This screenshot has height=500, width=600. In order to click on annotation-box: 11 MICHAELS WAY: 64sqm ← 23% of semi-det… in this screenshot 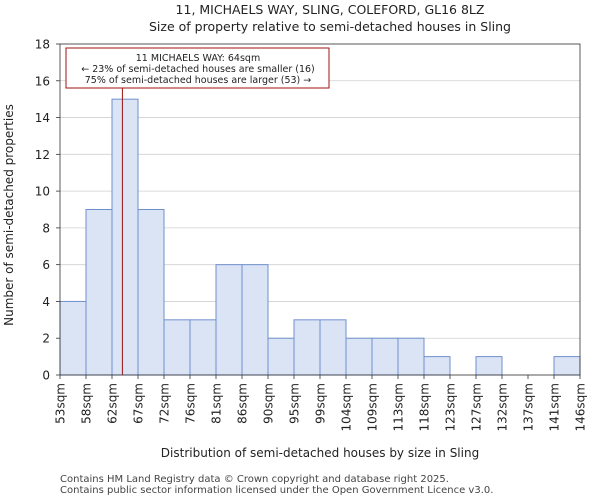, I will do `click(197, 68)`.